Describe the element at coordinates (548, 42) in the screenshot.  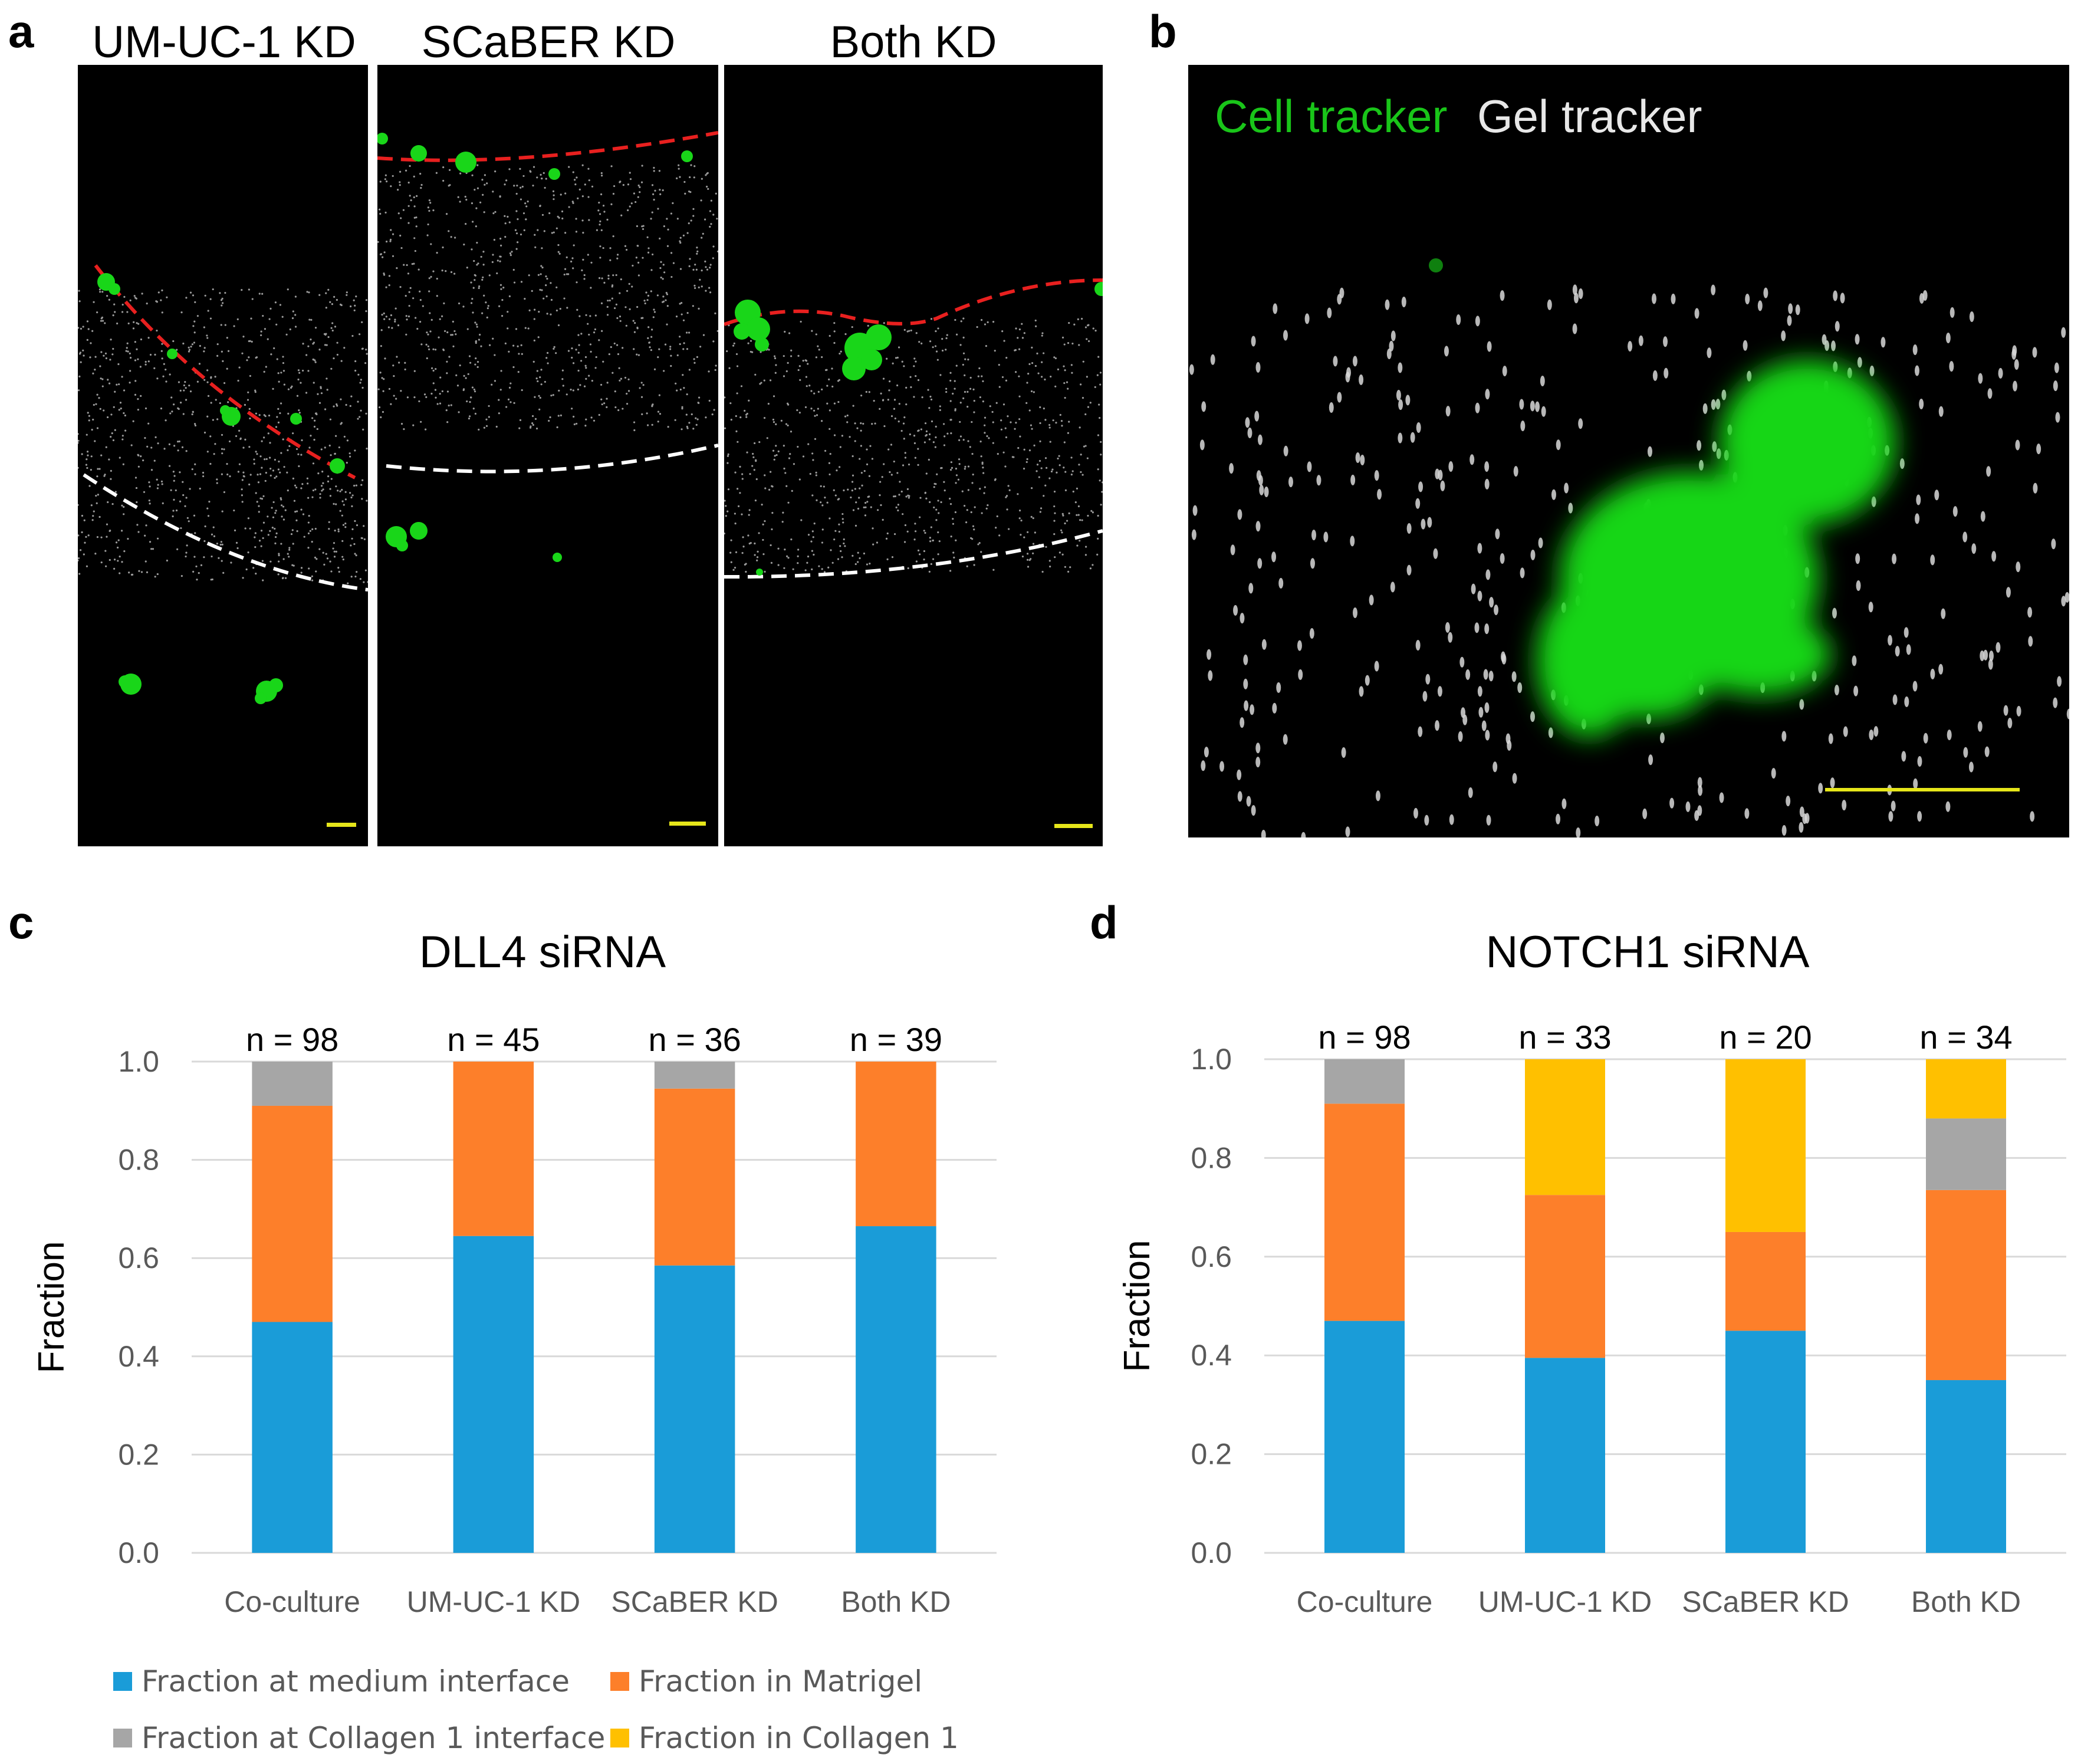
I see `panel-a-title-scaber: SCaBER KD` at that location.